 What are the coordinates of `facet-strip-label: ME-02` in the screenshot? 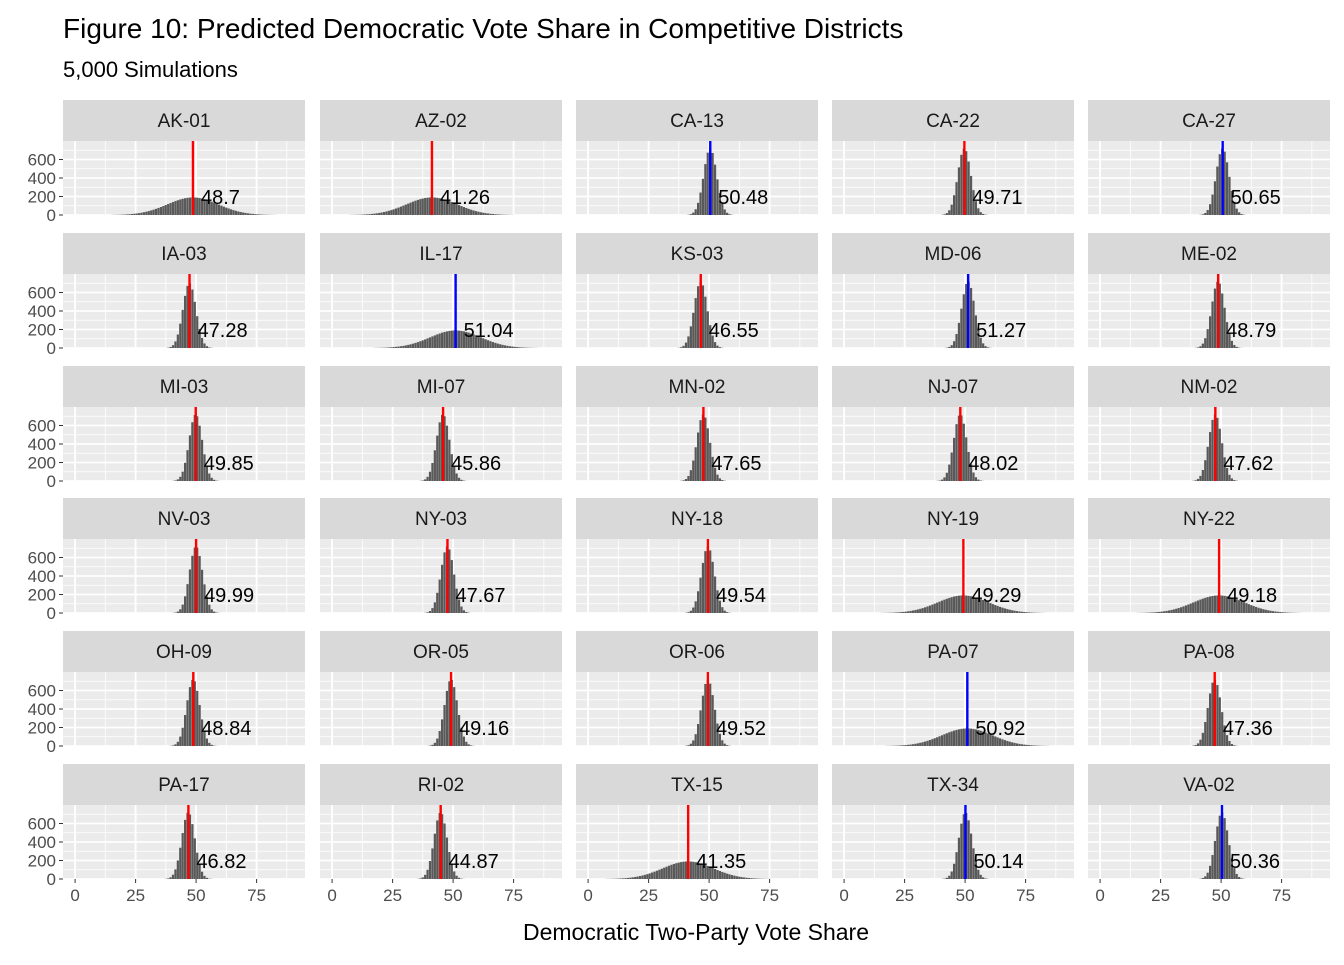 It's located at (1209, 254).